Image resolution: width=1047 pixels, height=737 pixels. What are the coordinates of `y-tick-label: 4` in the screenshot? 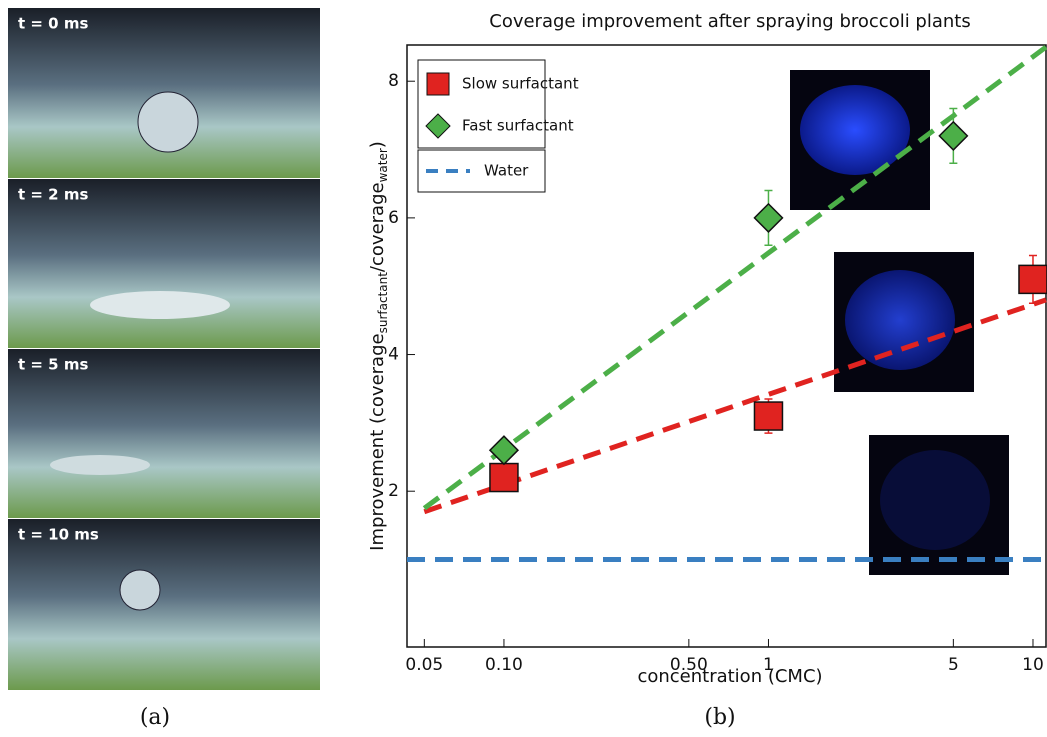 It's located at (393, 355).